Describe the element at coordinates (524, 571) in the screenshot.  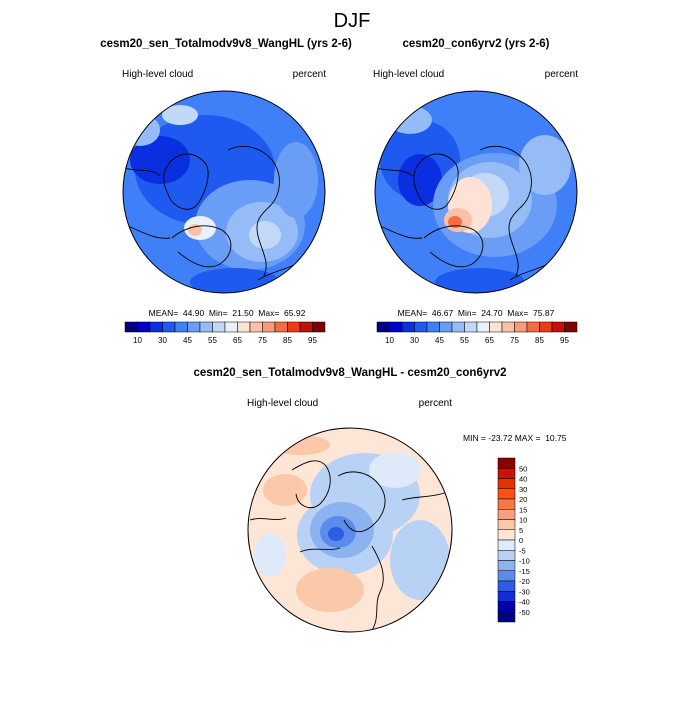
I see `colorbar-tick-label: -15` at that location.